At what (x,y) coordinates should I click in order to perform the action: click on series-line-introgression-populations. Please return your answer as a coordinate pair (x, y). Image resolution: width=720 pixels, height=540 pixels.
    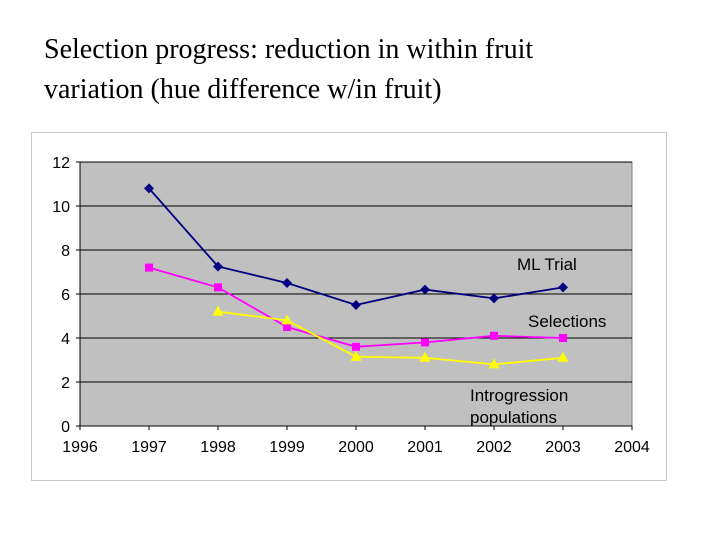
    Looking at the image, I should click on (390, 338).